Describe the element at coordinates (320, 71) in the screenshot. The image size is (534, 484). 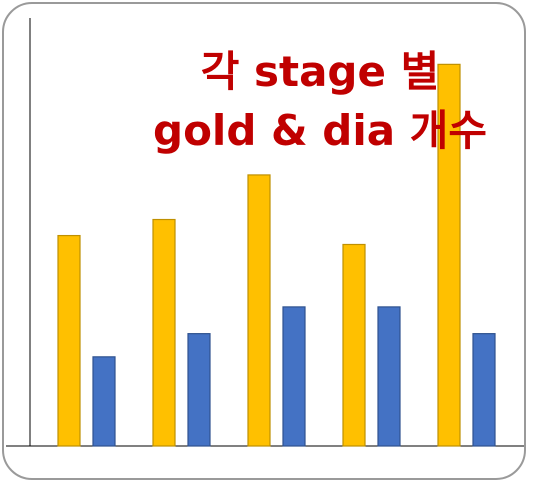
I see `chart-title-line-1: 각 stage 별` at that location.